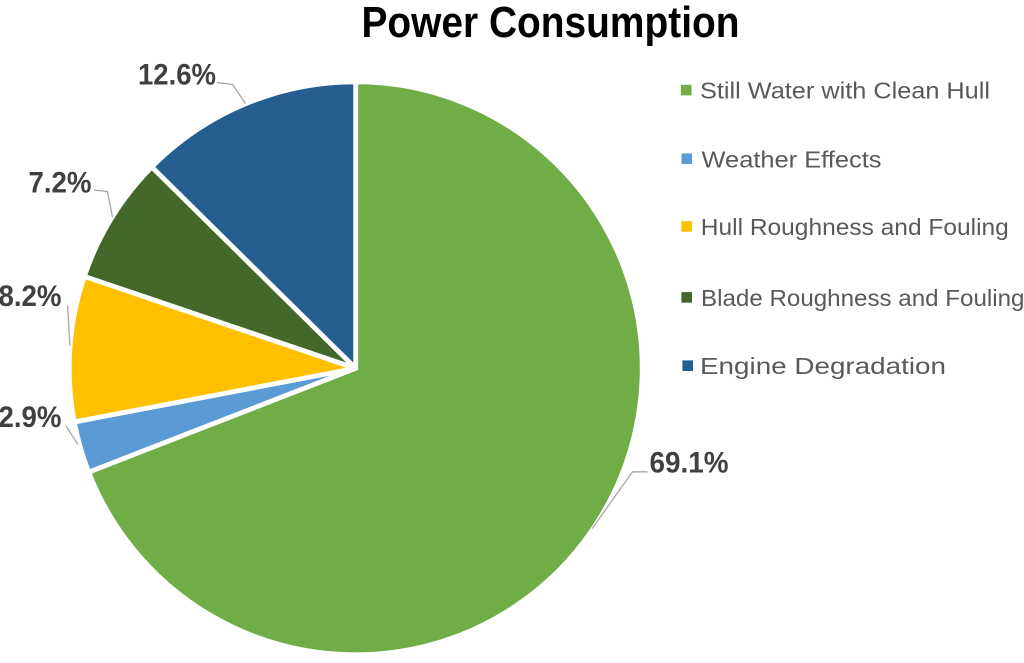 This screenshot has height=663, width=1024. I want to click on svg-text: Weather Effects, so click(792, 159).